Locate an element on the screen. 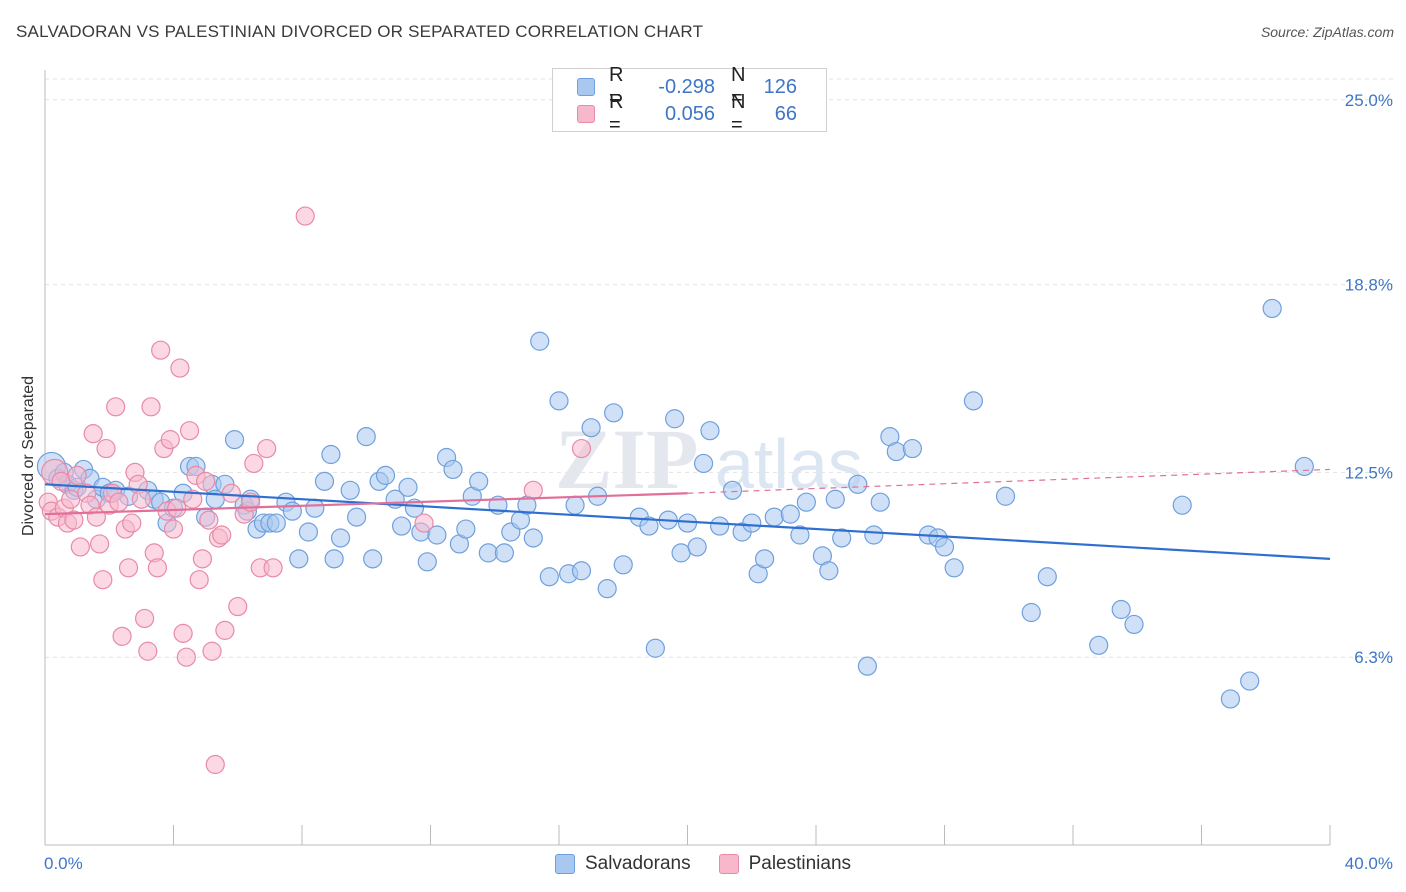 The image size is (1406, 892). stats-legend: R = -0.298 N = 126 R = 0.056 N = 66 is located at coordinates (689, 100).